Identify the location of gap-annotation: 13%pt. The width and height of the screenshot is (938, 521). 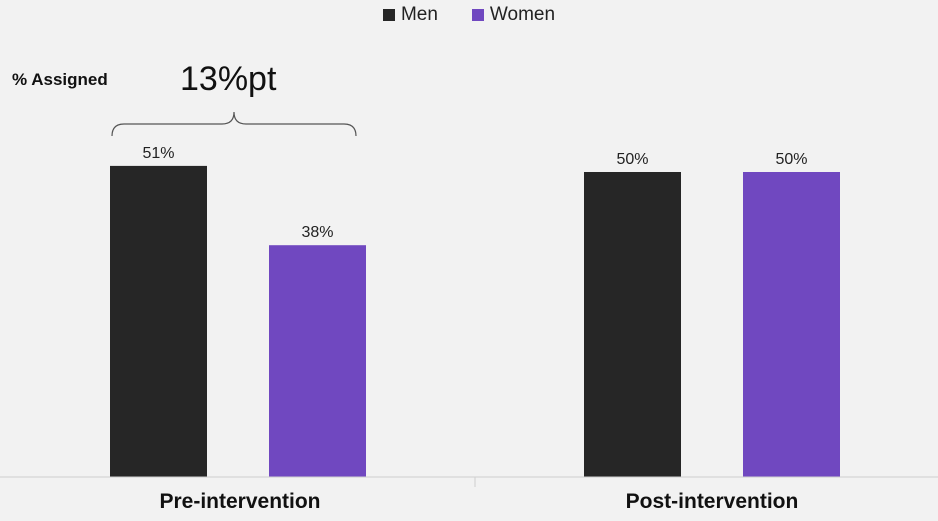
(228, 79).